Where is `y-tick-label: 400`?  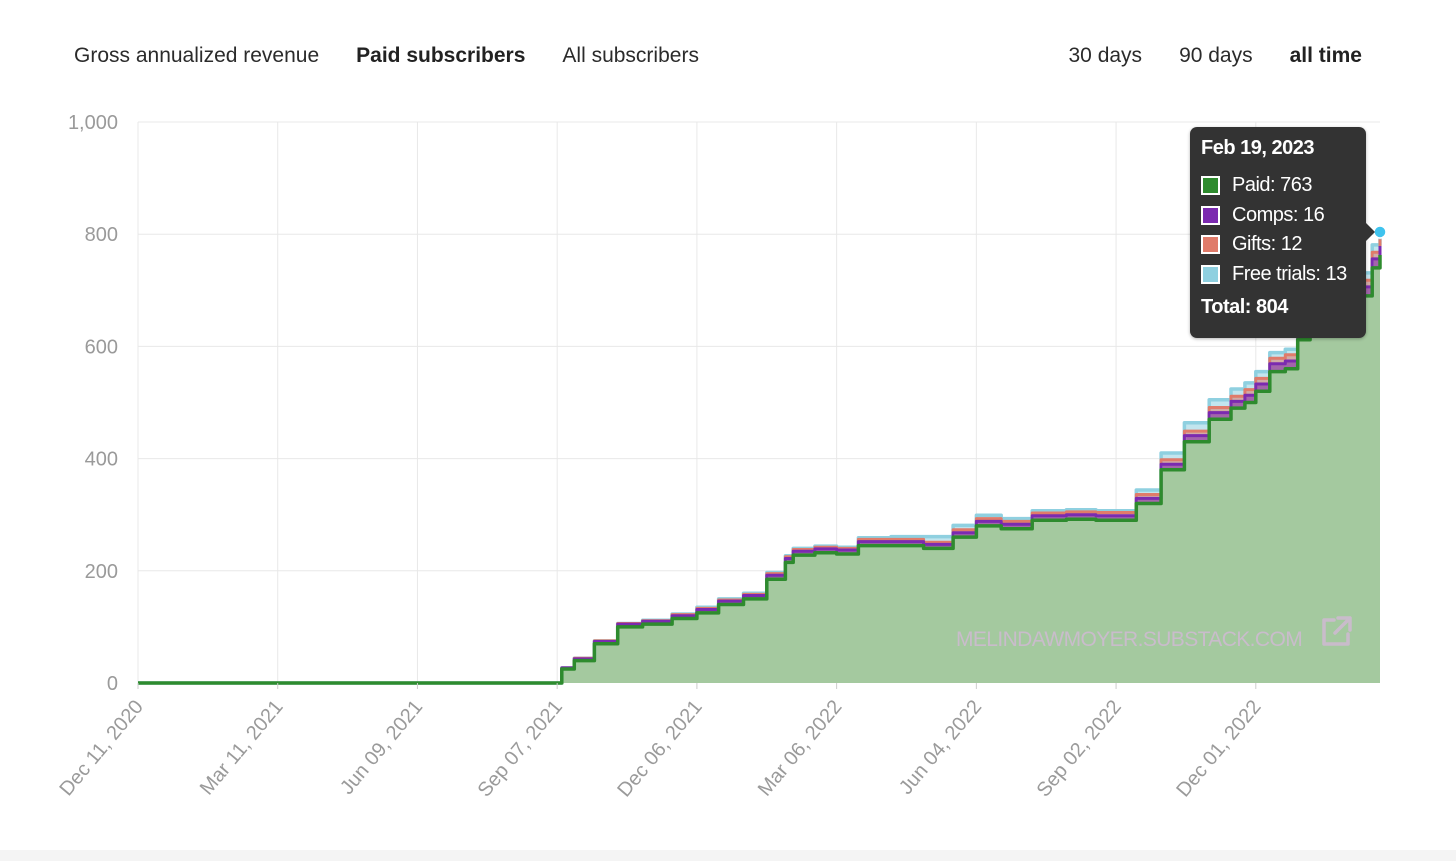 y-tick-label: 400 is located at coordinates (101, 460).